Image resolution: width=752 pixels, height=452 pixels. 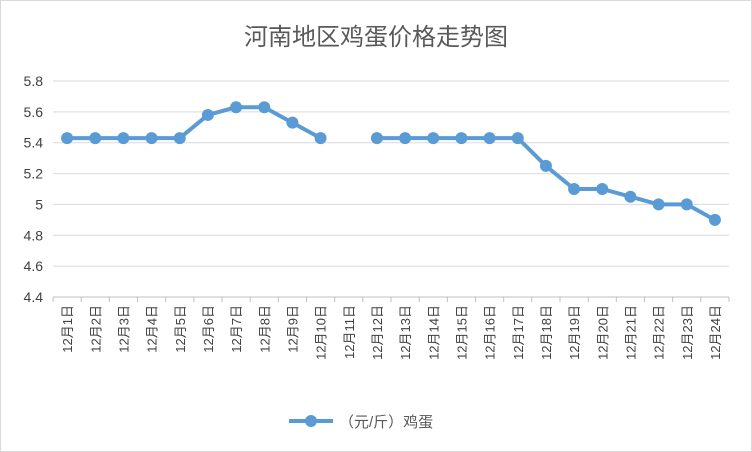 What do you see at coordinates (391, 299) in the screenshot?
I see `x-axis` at bounding box center [391, 299].